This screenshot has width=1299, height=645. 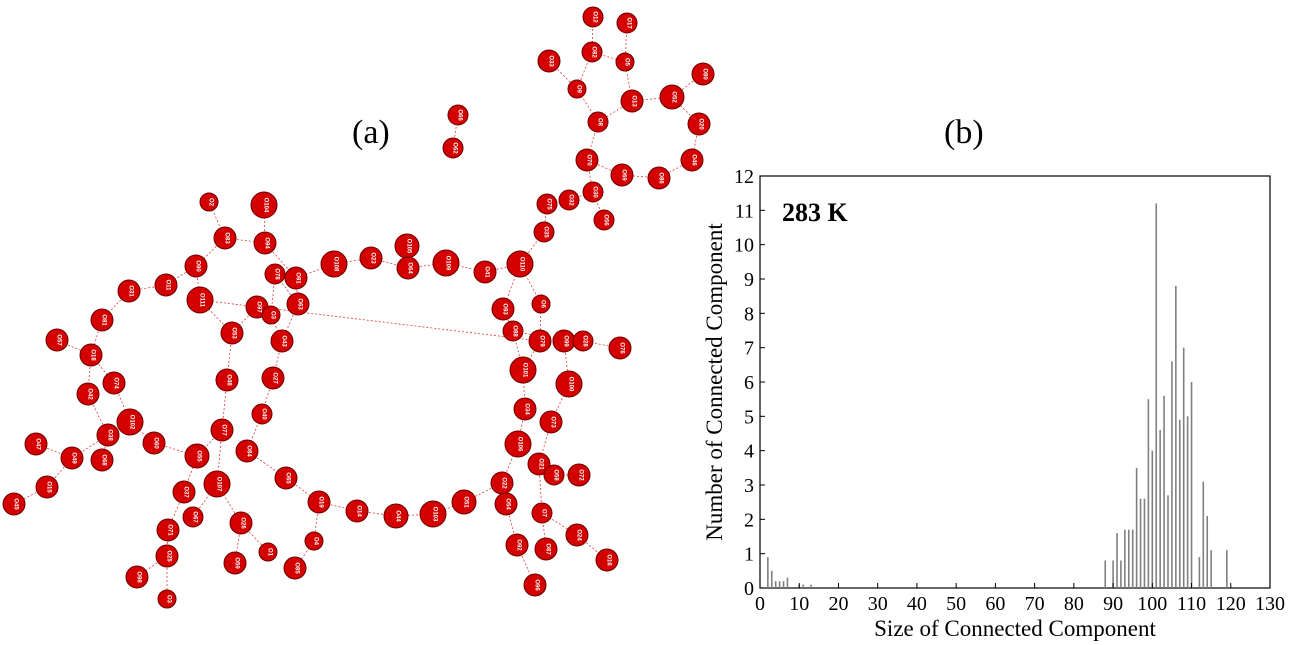 I want to click on node-label: O102, so click(x=131, y=422).